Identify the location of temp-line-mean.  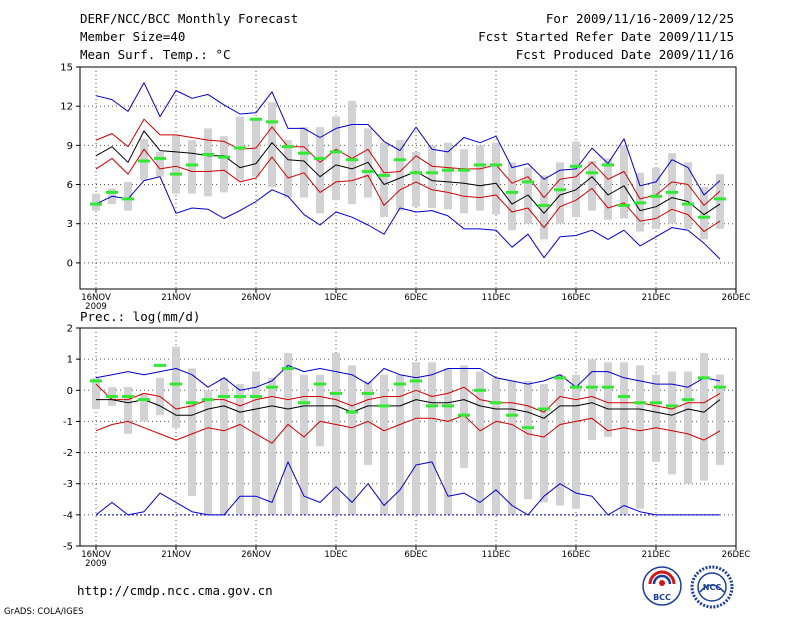
(408, 173).